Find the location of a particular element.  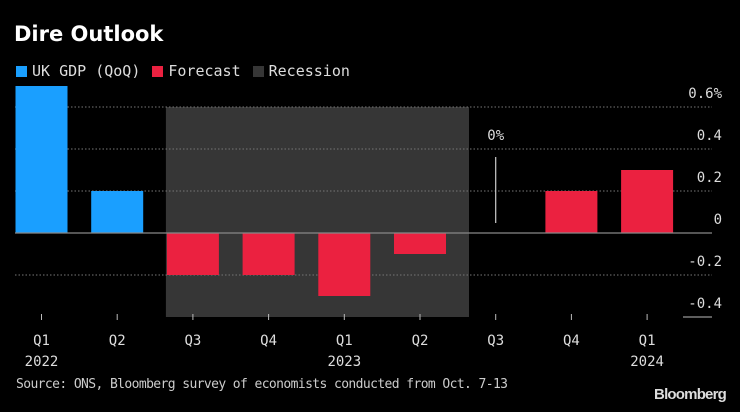

y-tick-label: 0 is located at coordinates (718, 220).